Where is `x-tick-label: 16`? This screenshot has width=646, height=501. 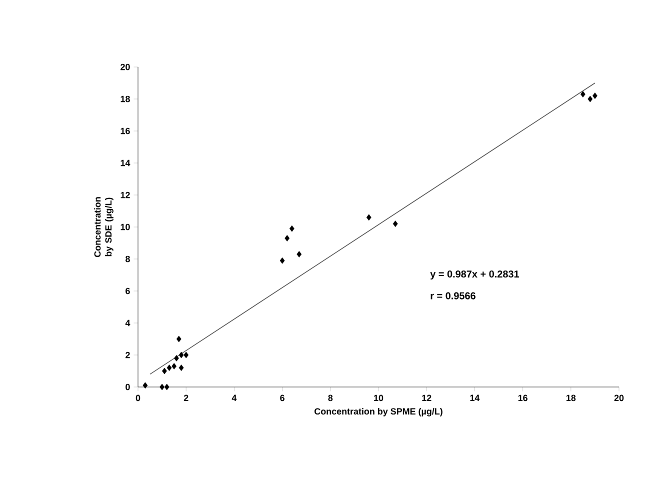
x-tick-label: 16 is located at coordinates (523, 398).